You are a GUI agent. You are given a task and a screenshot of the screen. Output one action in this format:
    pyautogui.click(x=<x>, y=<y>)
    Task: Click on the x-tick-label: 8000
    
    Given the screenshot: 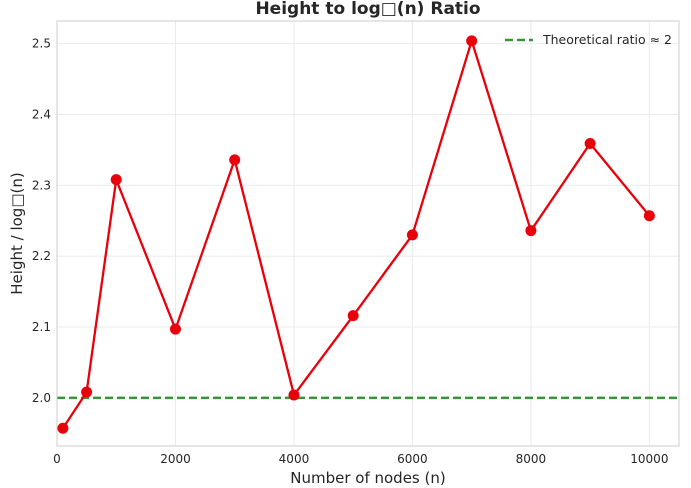 What is the action you would take?
    pyautogui.click(x=531, y=459)
    